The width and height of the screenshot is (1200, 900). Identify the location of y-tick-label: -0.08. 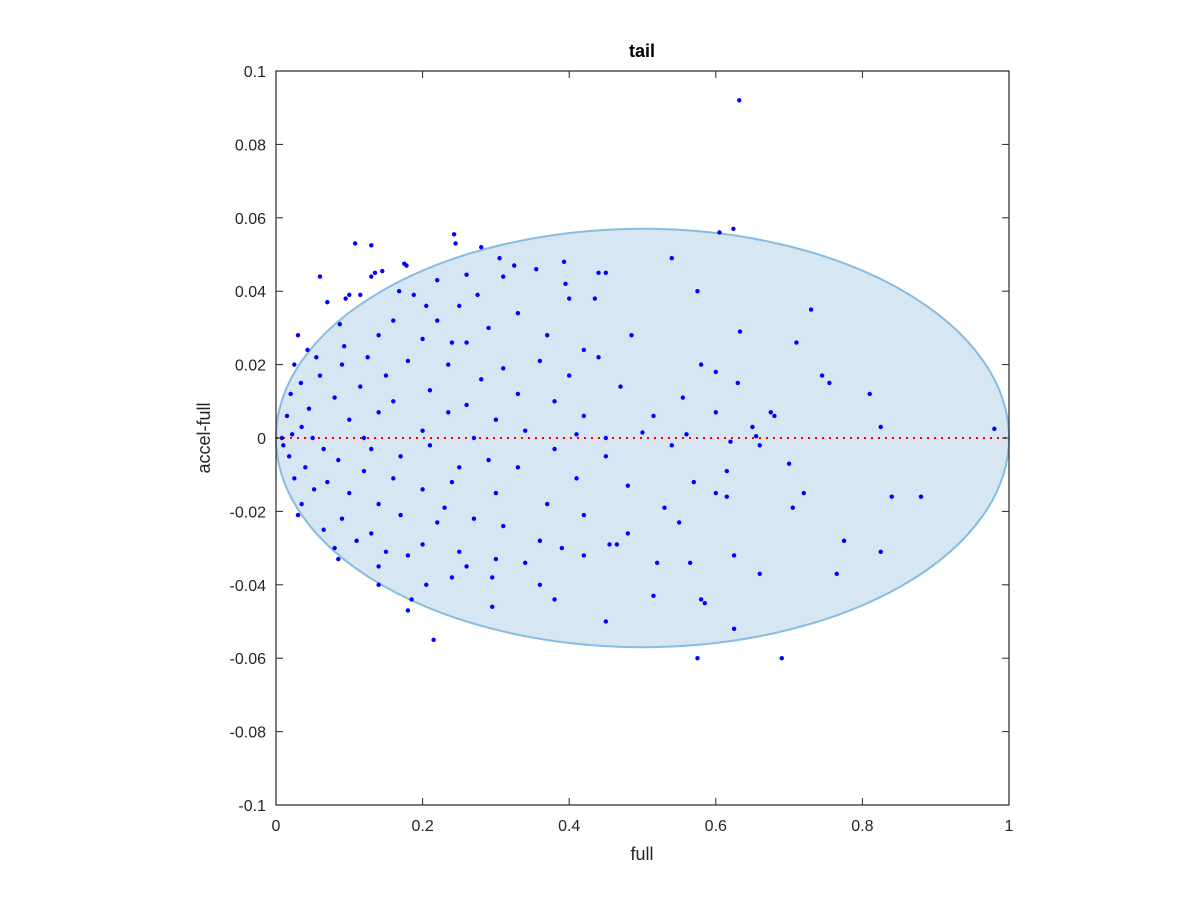
(248, 733).